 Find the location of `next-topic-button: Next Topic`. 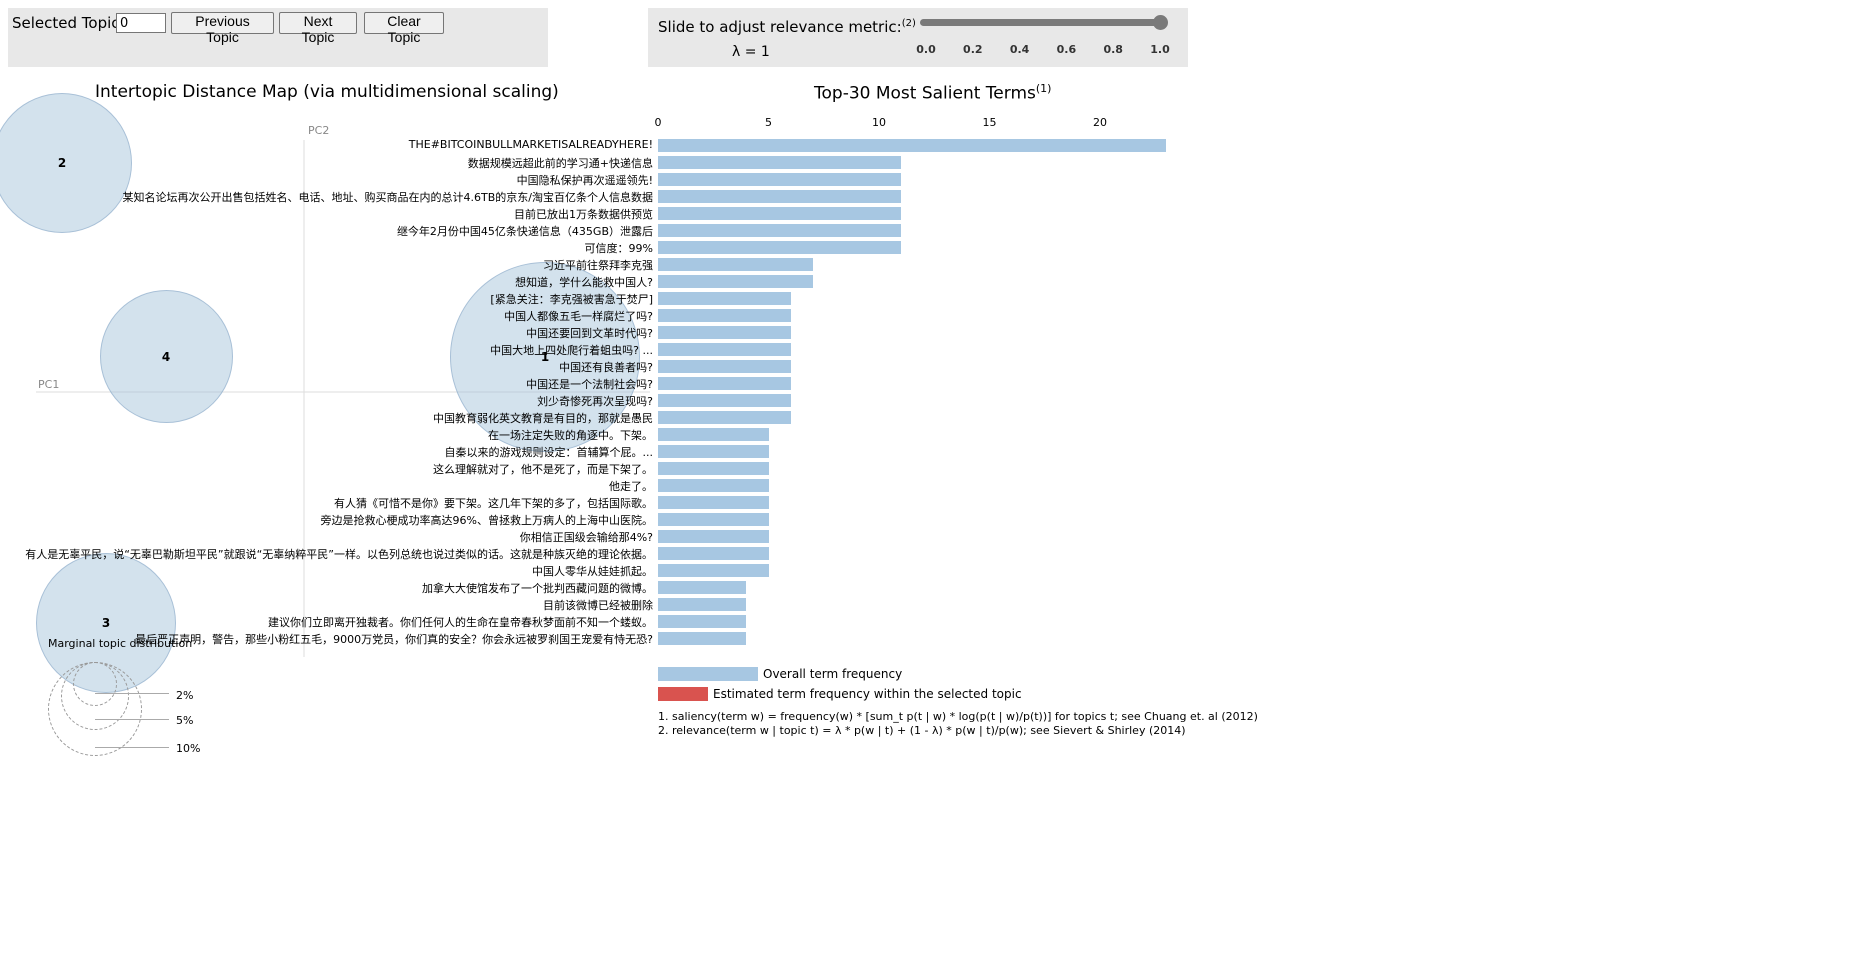

next-topic-button: Next Topic is located at coordinates (318, 28).